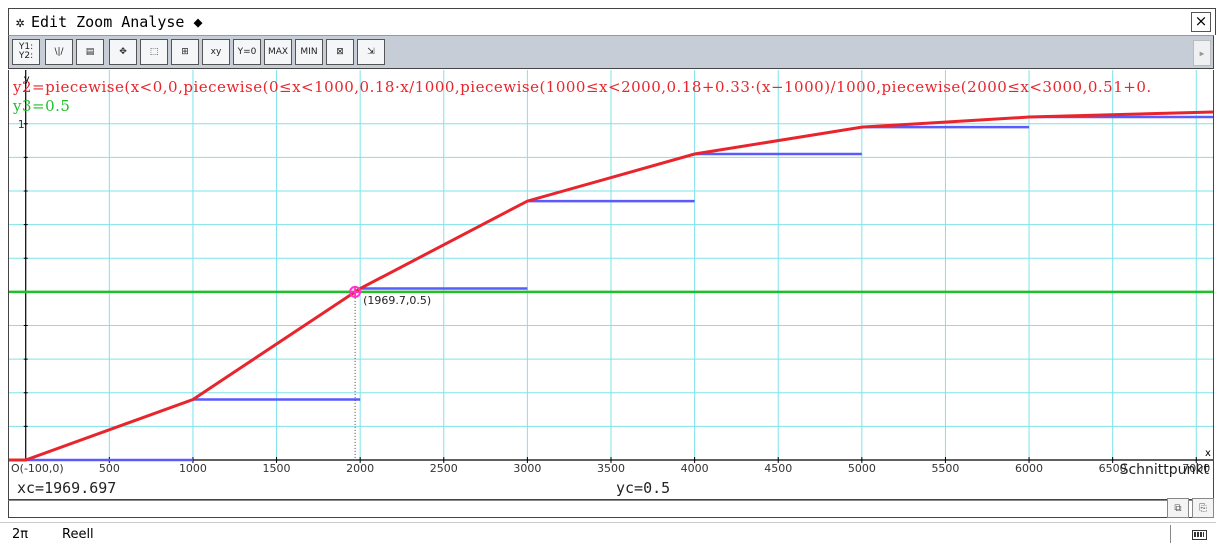  Describe the element at coordinates (945, 468) in the screenshot. I see `x-tick-label: 5500` at that location.